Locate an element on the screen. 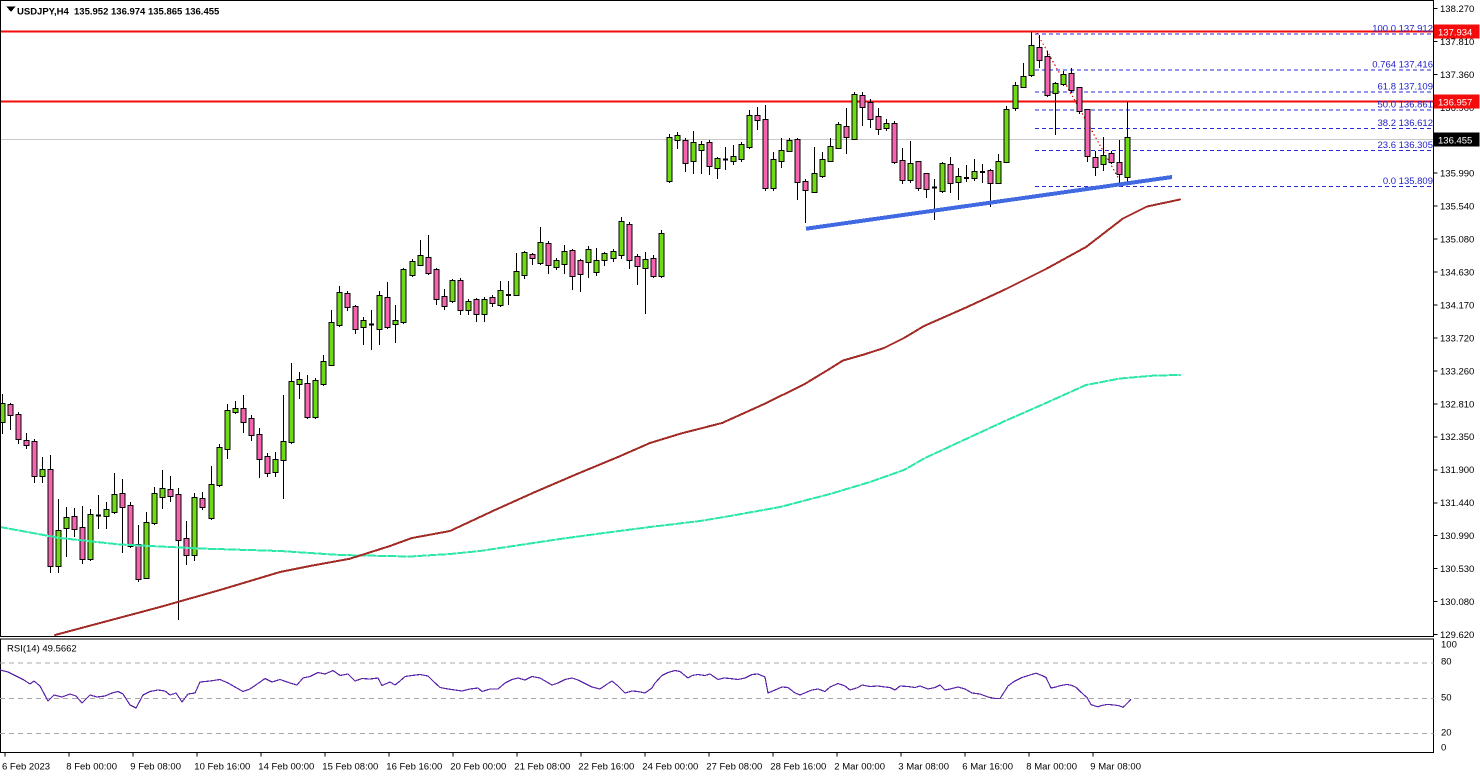 Image resolution: width=1480 pixels, height=782 pixels. svg-text: 38.2 136.612 is located at coordinates (1405, 123).